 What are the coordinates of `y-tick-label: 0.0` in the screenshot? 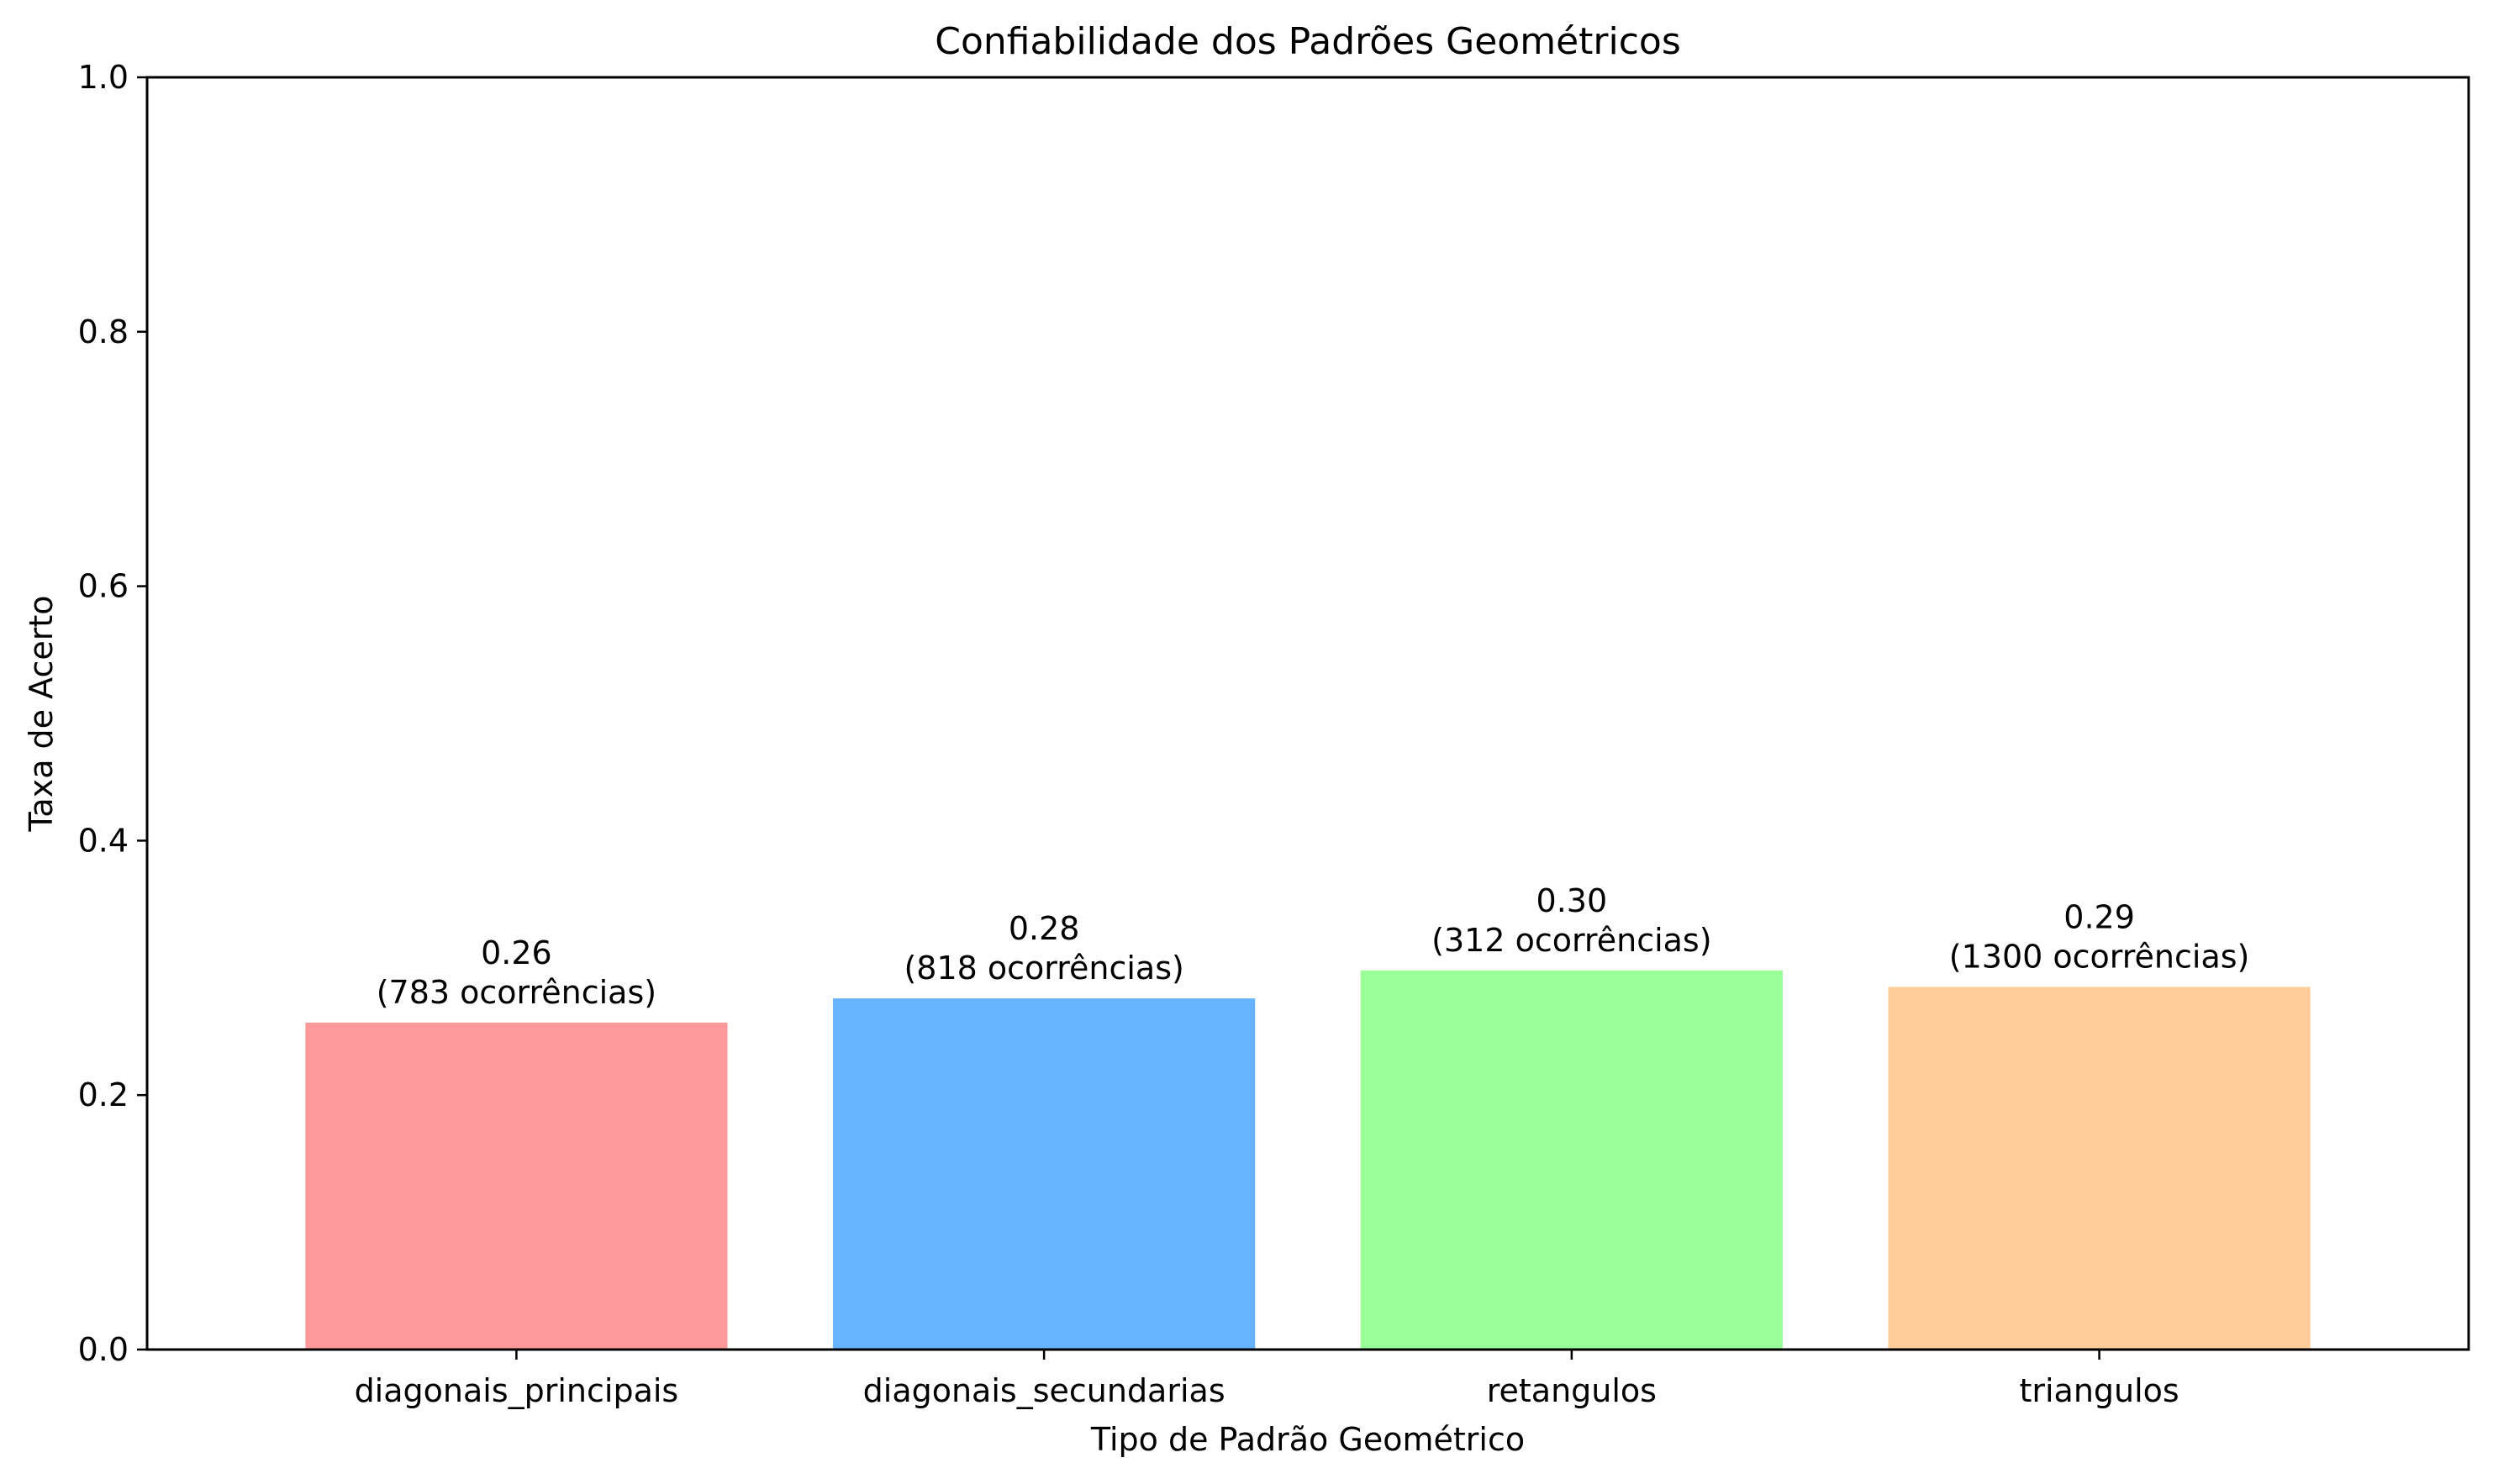 It's located at (103, 1349).